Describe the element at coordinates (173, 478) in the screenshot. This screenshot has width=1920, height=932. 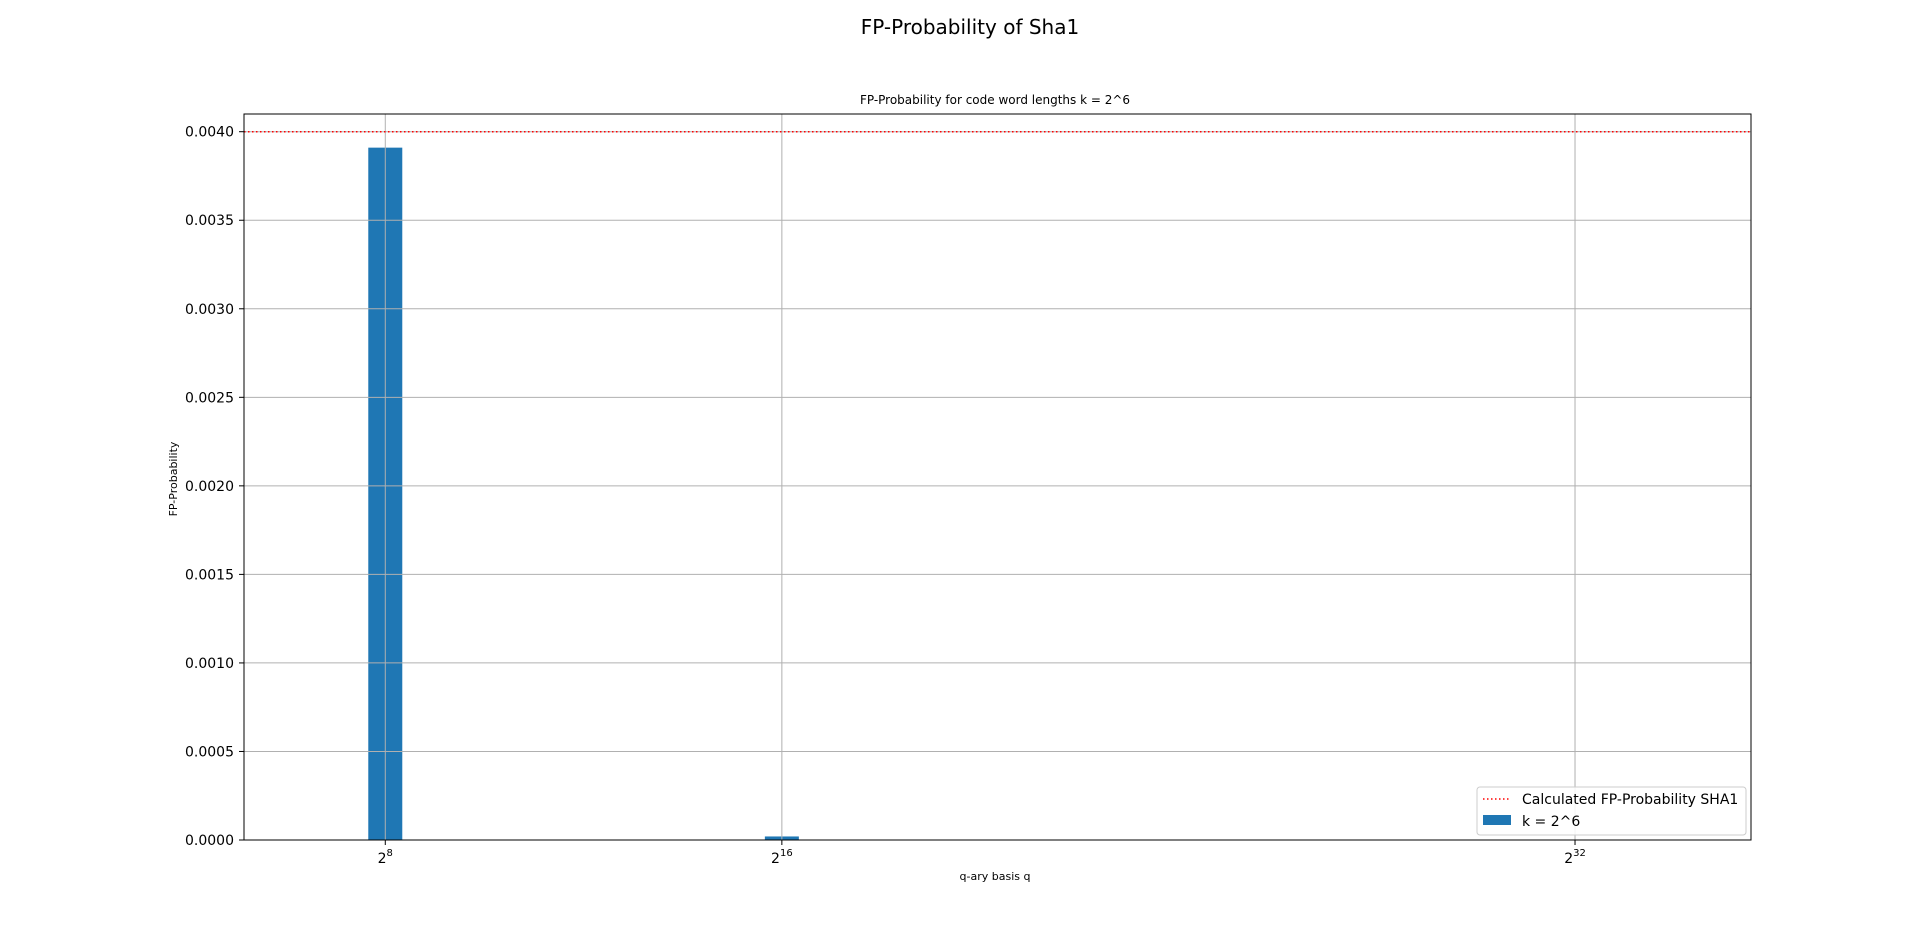
I see `y-axis-label: FP-Probability` at that location.